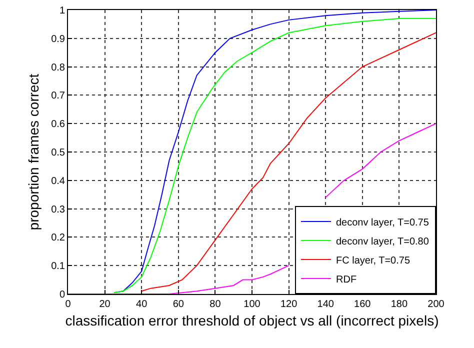 This screenshot has width=474, height=348. Describe the element at coordinates (216, 304) in the screenshot. I see `x-tick-label: 80` at that location.